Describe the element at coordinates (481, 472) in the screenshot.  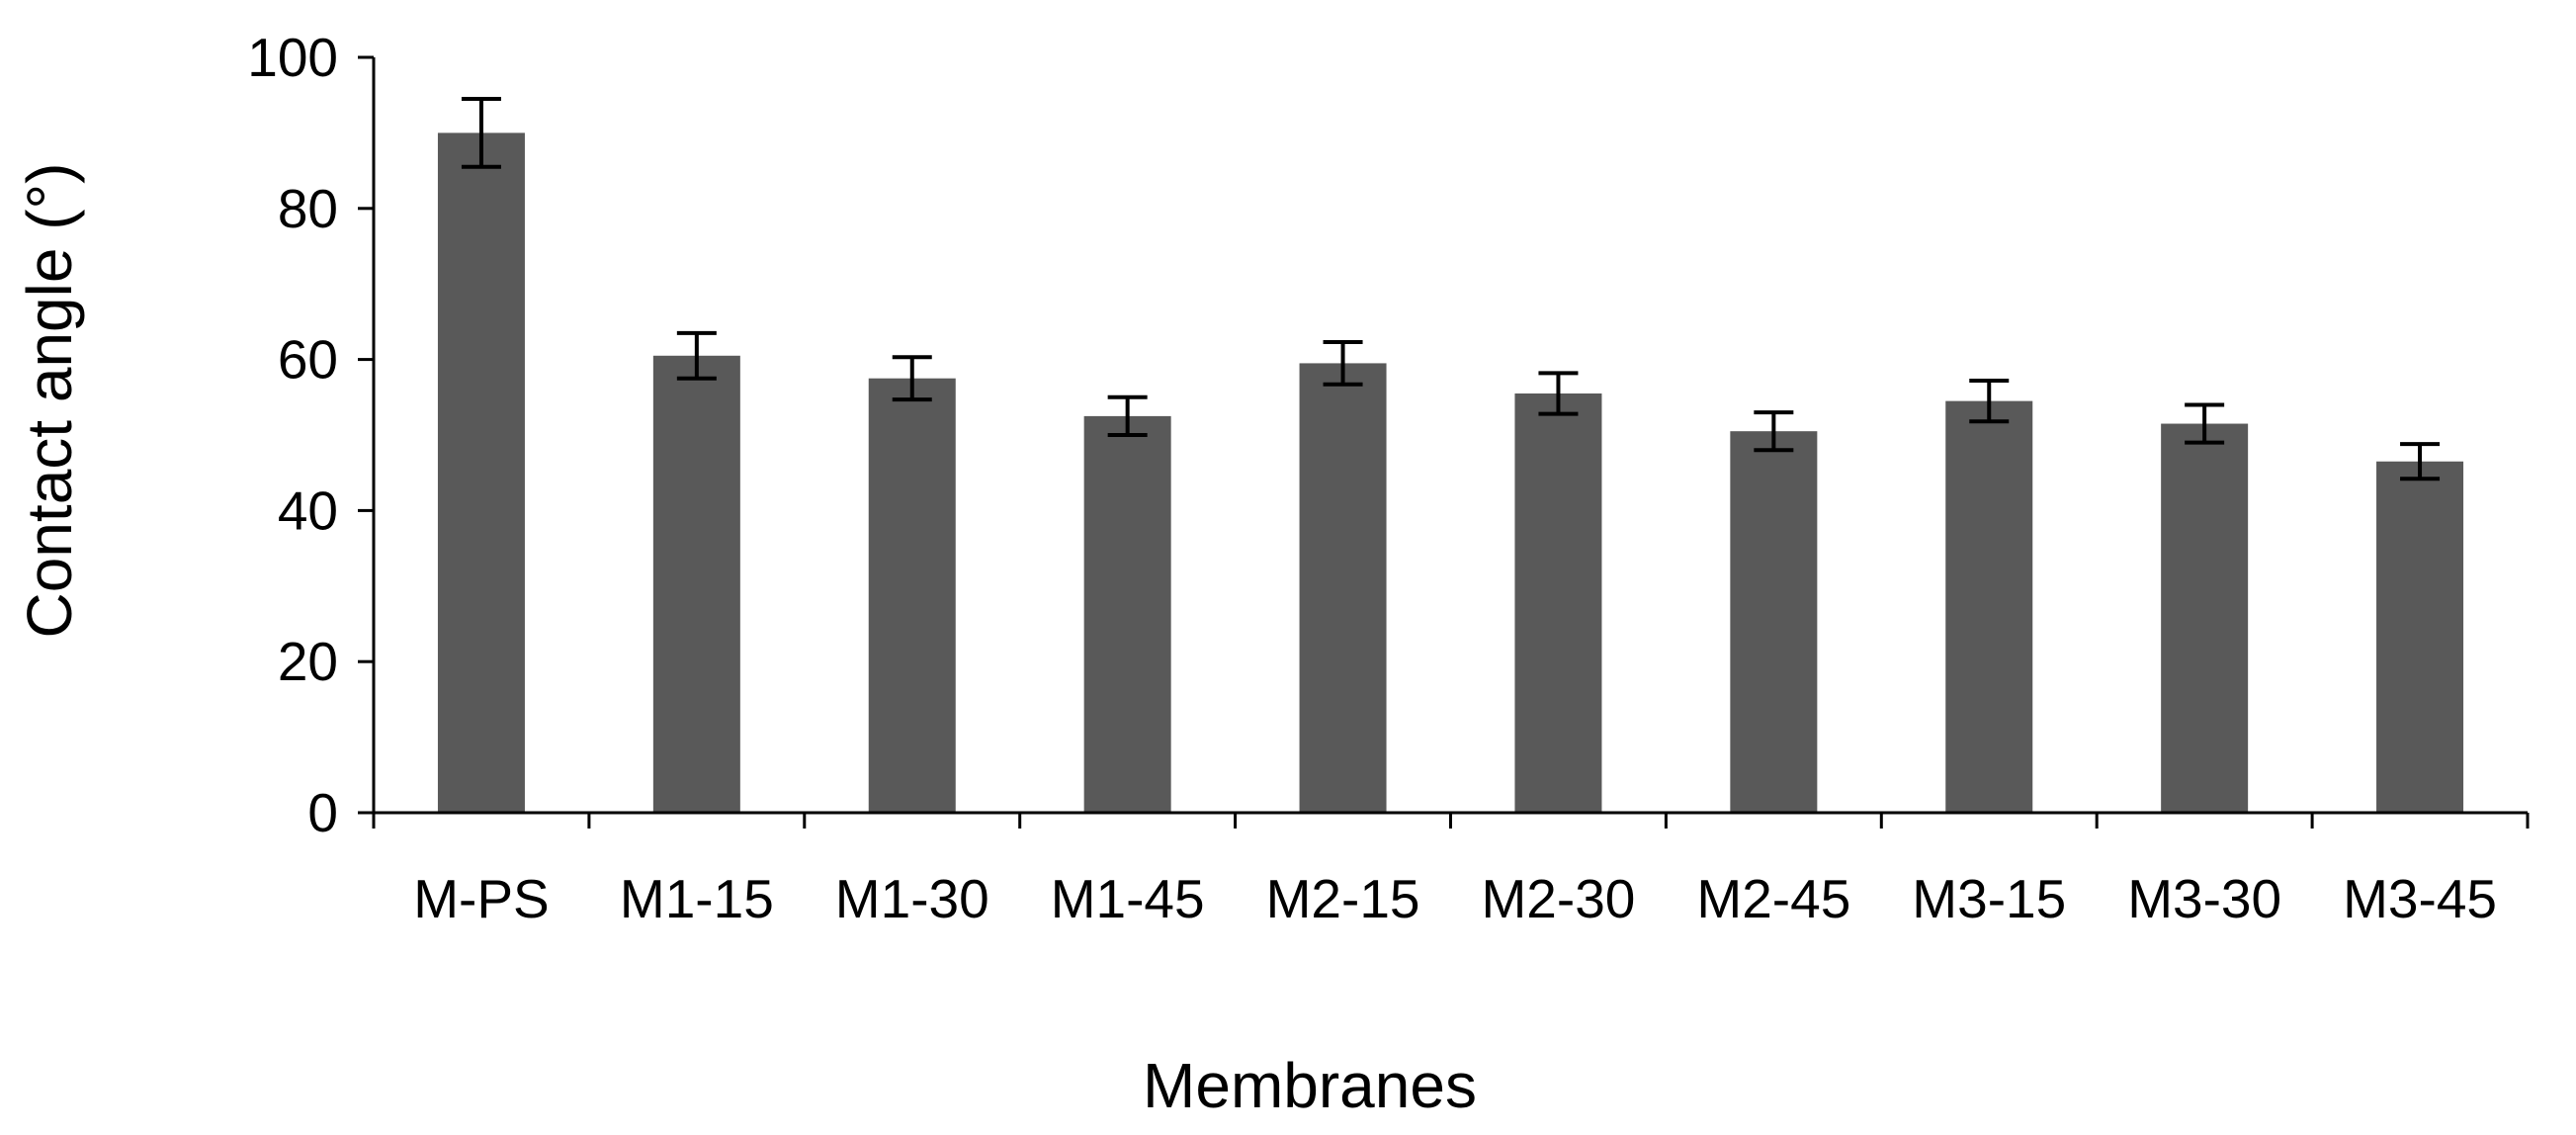
I see `bar-M-PS` at that location.